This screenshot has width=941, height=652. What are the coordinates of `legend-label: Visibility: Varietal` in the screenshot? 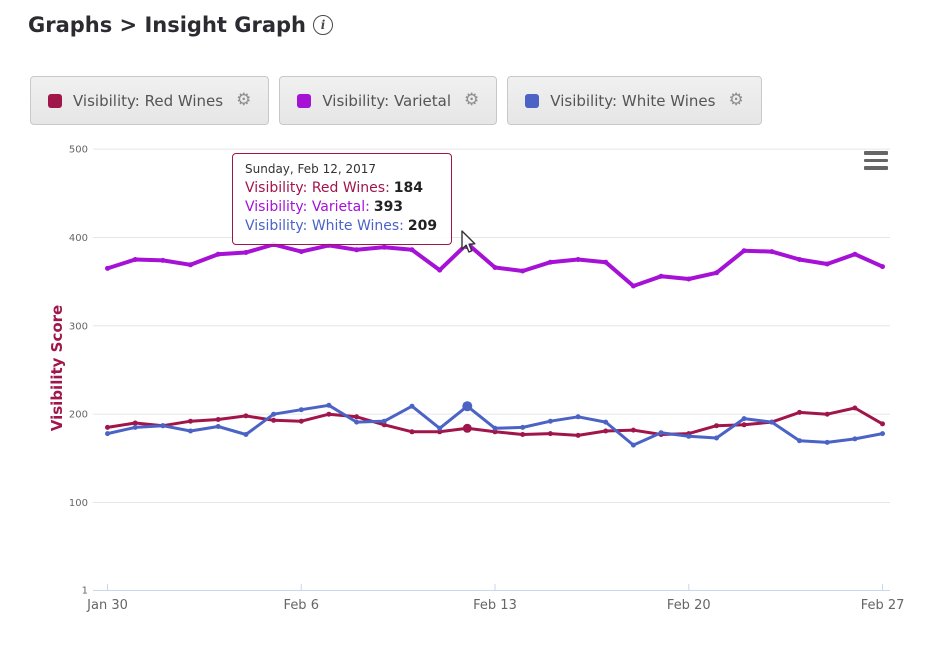 It's located at (387, 100).